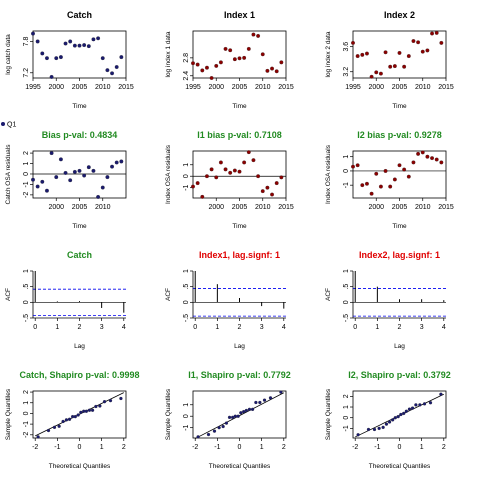 The height and width of the screenshot is (480, 480). I want to click on y-axis-label: Catch OSA residuals, so click(8, 174).